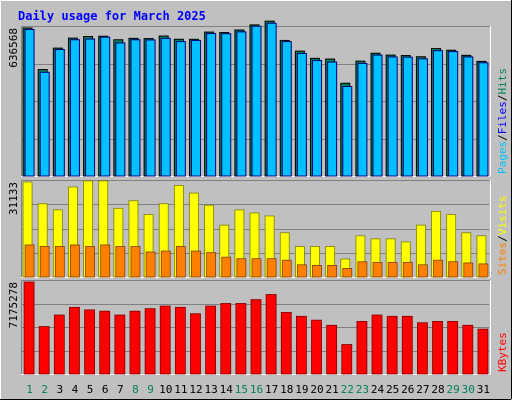 Image resolution: width=512 pixels, height=400 pixels. I want to click on day-label-1: 1, so click(29, 389).